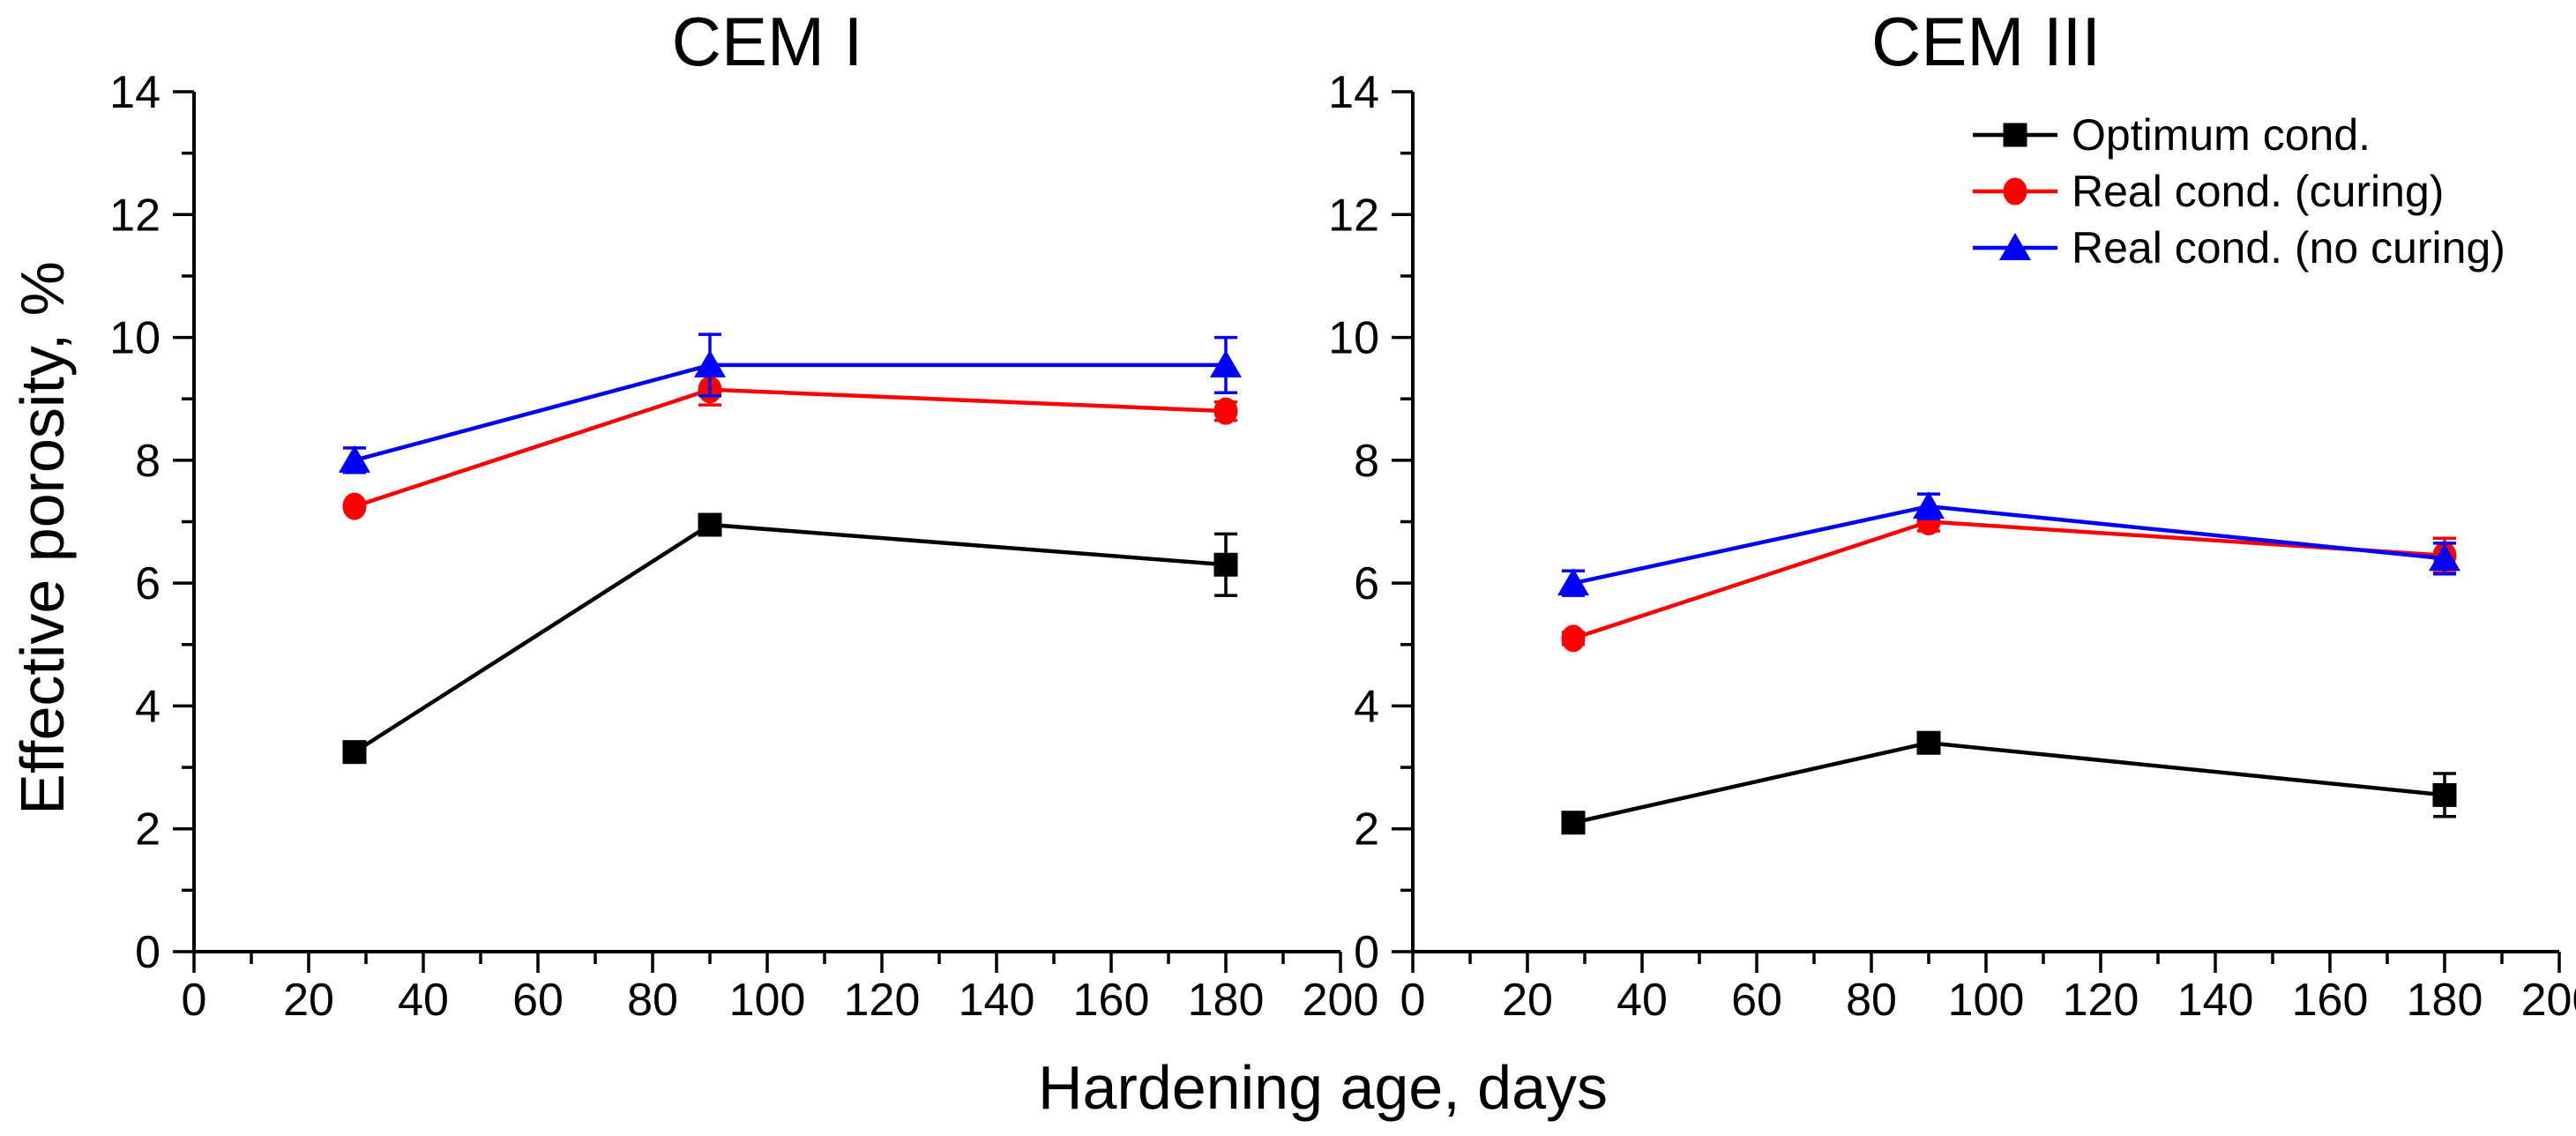 Image resolution: width=2576 pixels, height=1136 pixels. I want to click on legend-item-real-curing: Real cond. (curing), so click(2238, 191).